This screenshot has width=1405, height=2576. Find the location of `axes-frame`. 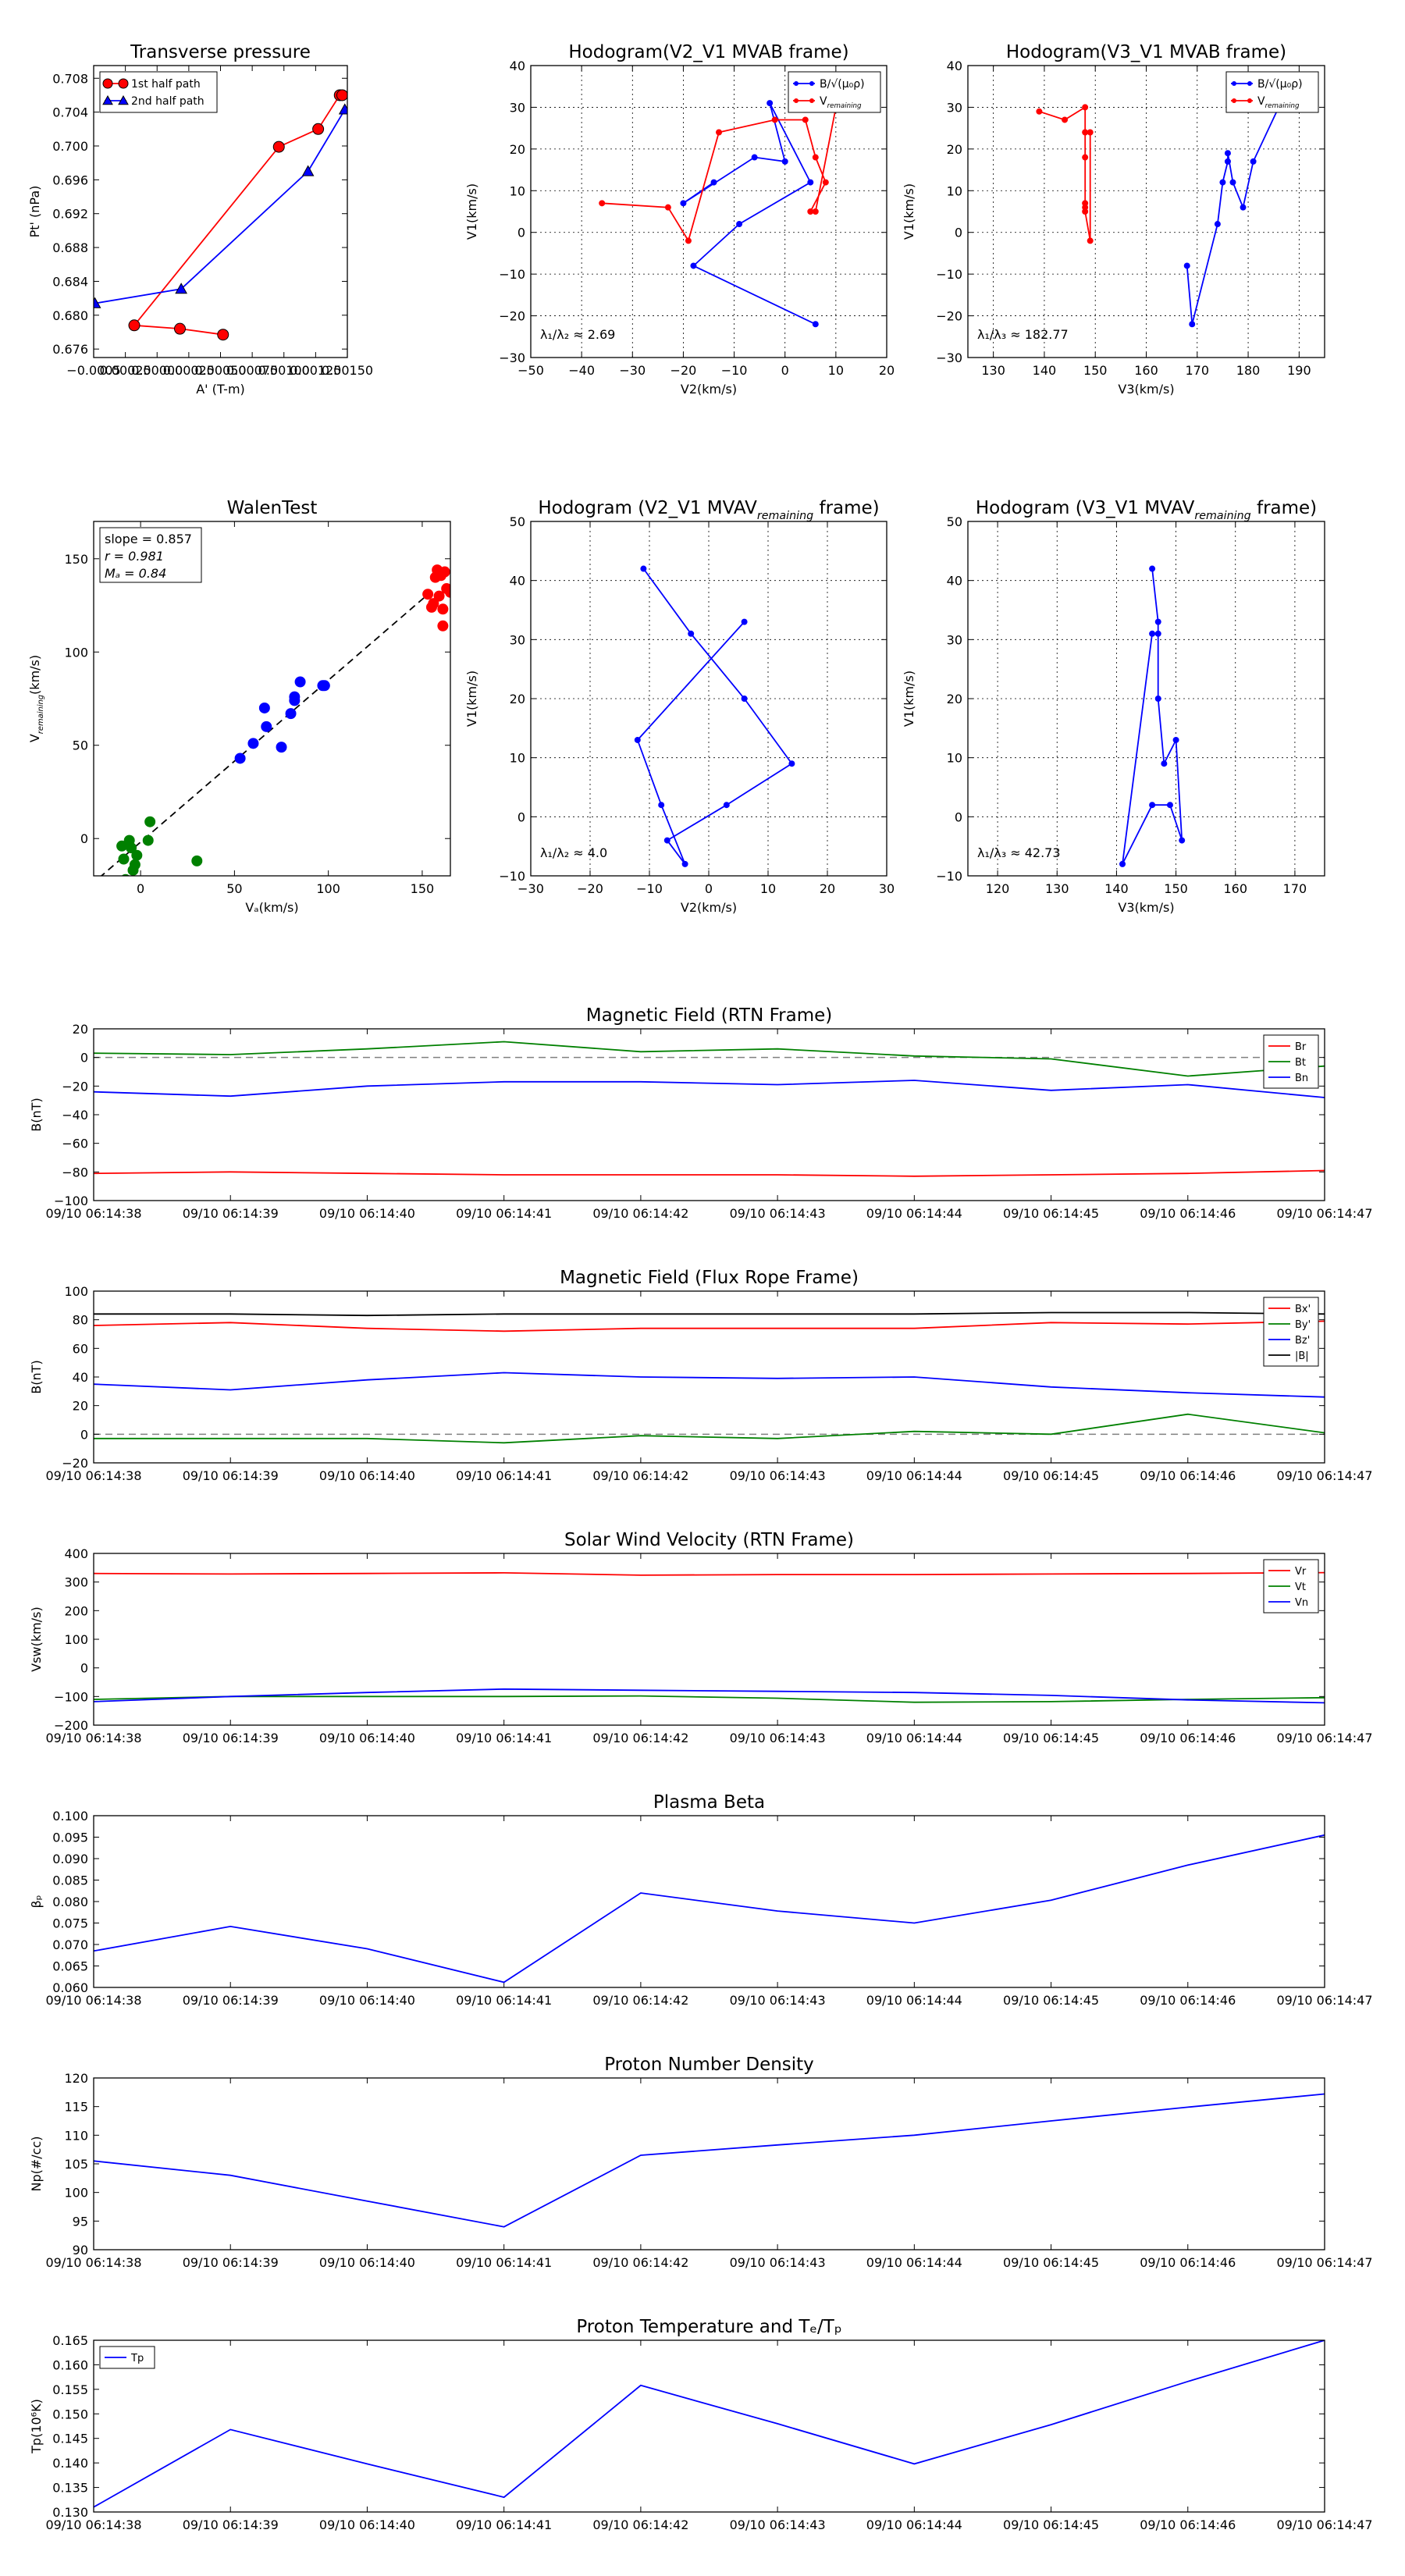

axes-frame is located at coordinates (709, 1114).